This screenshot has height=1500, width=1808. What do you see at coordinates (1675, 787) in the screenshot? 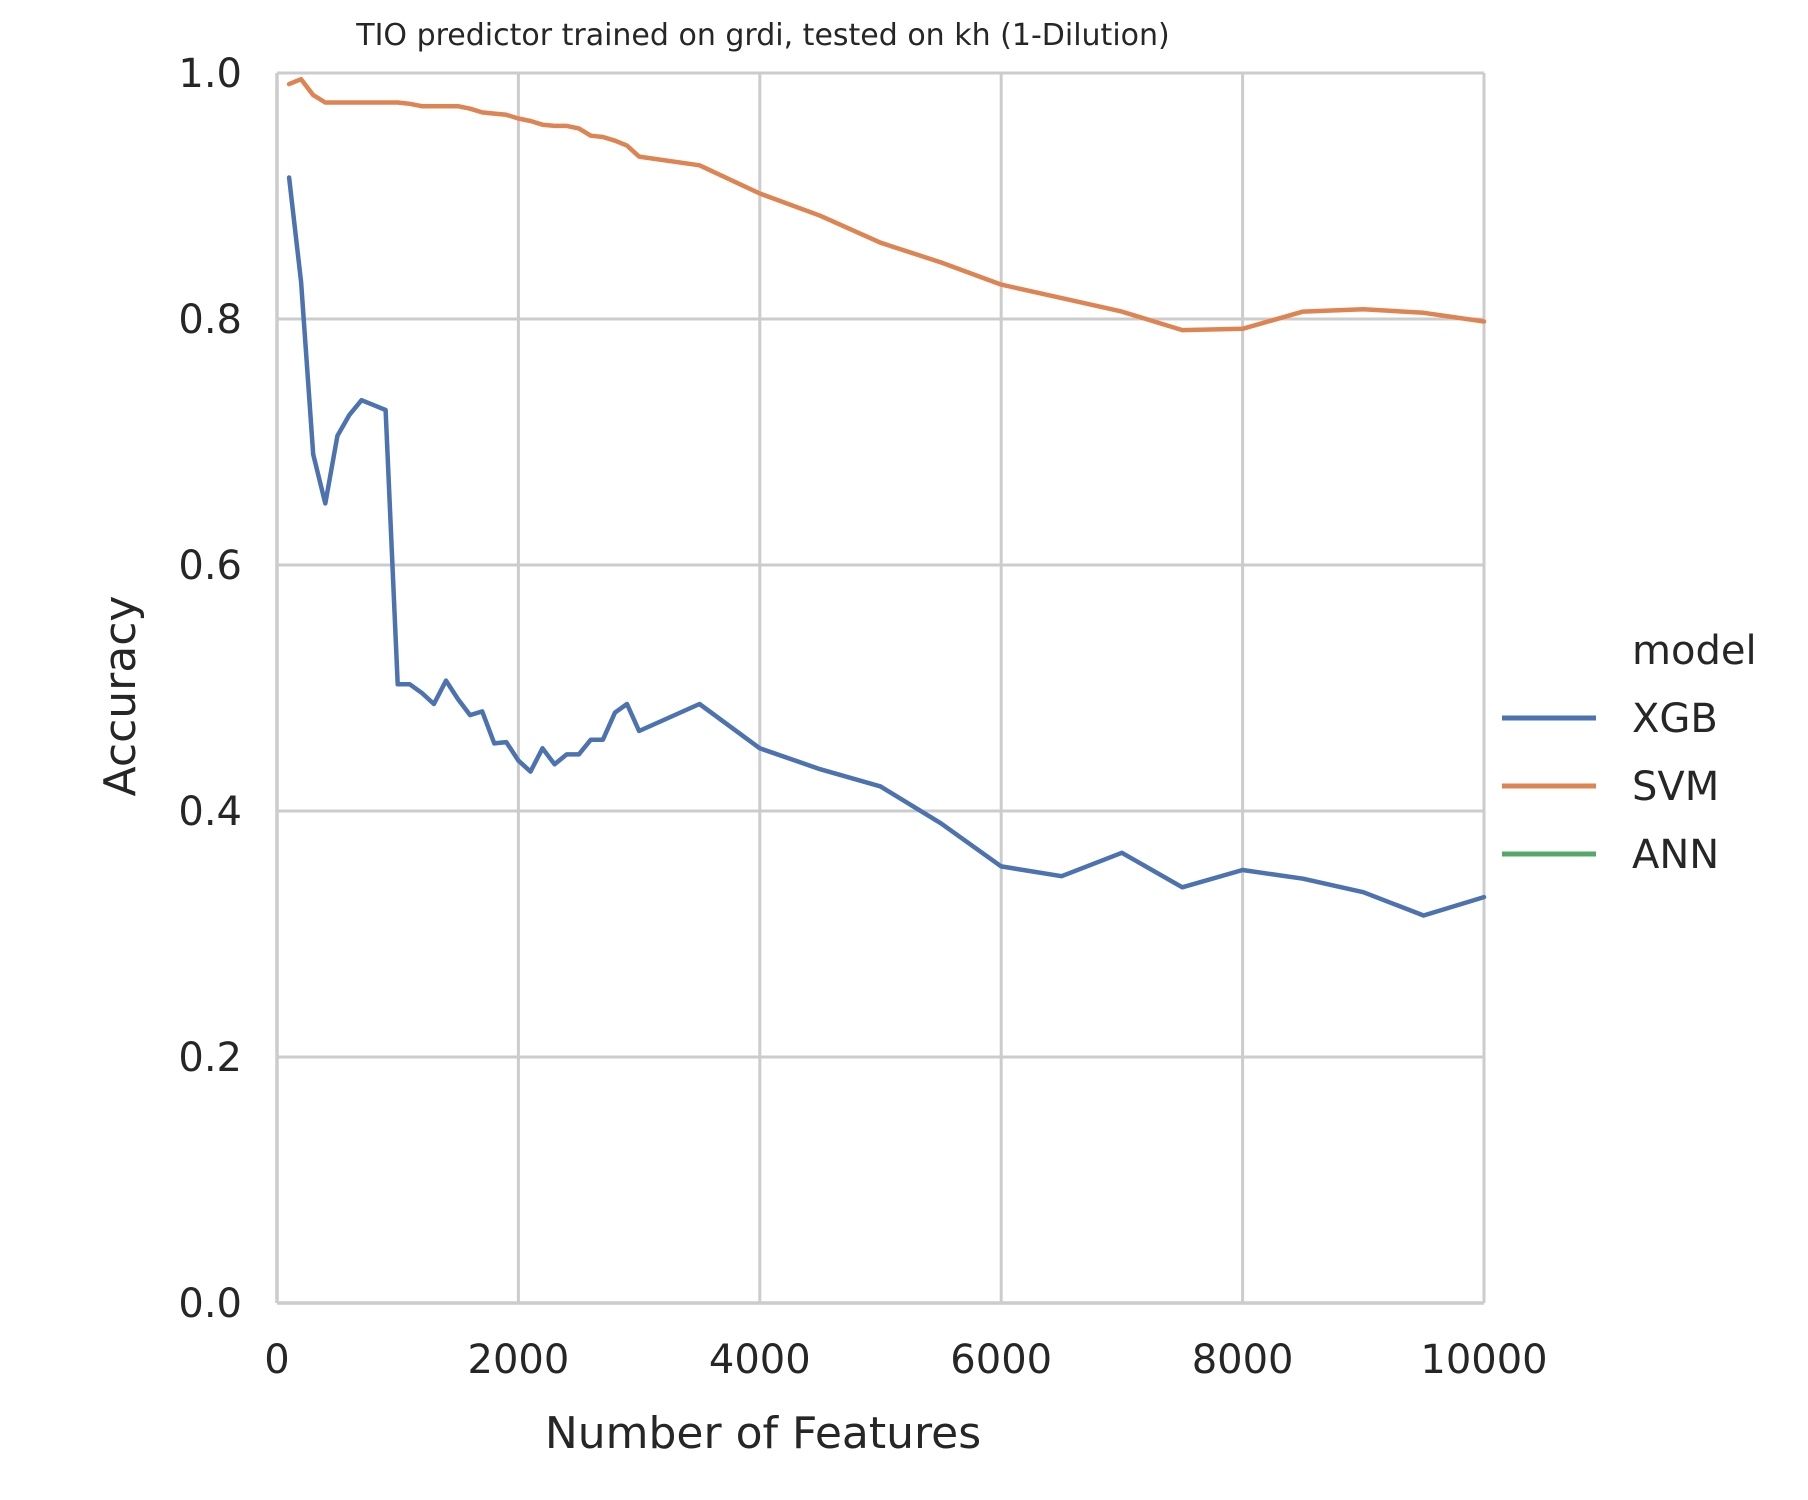
I see `legend-label: SVM` at bounding box center [1675, 787].